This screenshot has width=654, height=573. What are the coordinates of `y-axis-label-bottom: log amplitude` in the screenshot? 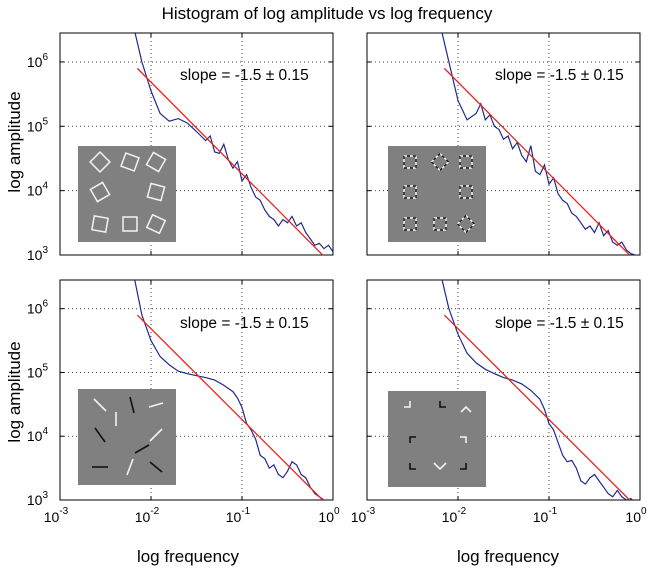 It's located at (14, 391).